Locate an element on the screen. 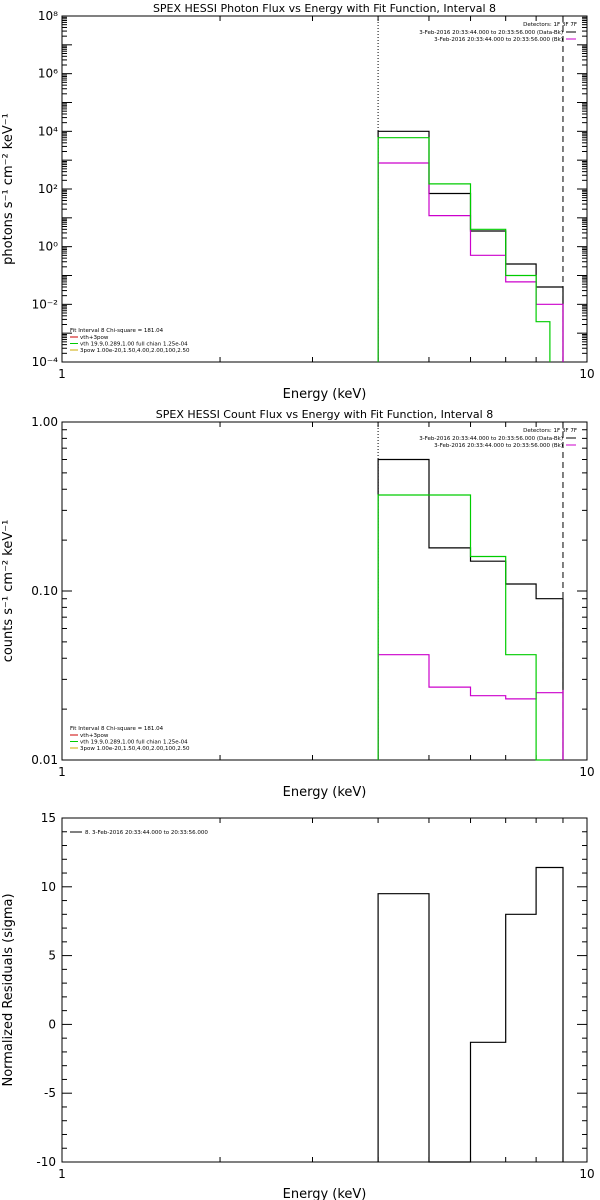 This screenshot has height=1200, width=600. y-axis-label: counts s⁻¹ cm⁻² keV⁻¹ is located at coordinates (8, 591).